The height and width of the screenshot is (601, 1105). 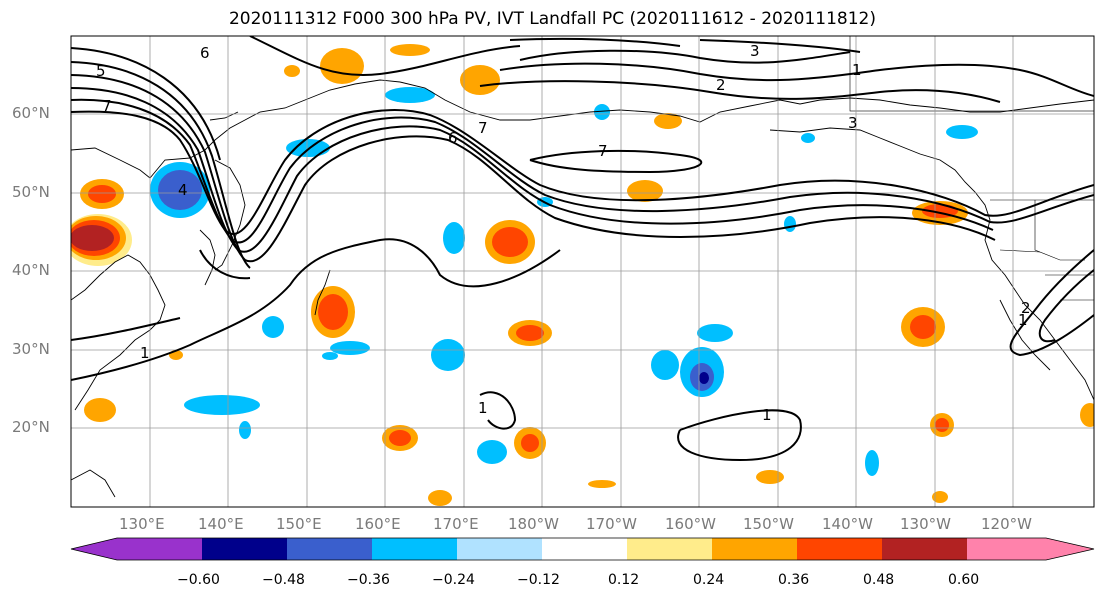 What do you see at coordinates (31, 192) in the screenshot?
I see `lat-label: 50°N` at bounding box center [31, 192].